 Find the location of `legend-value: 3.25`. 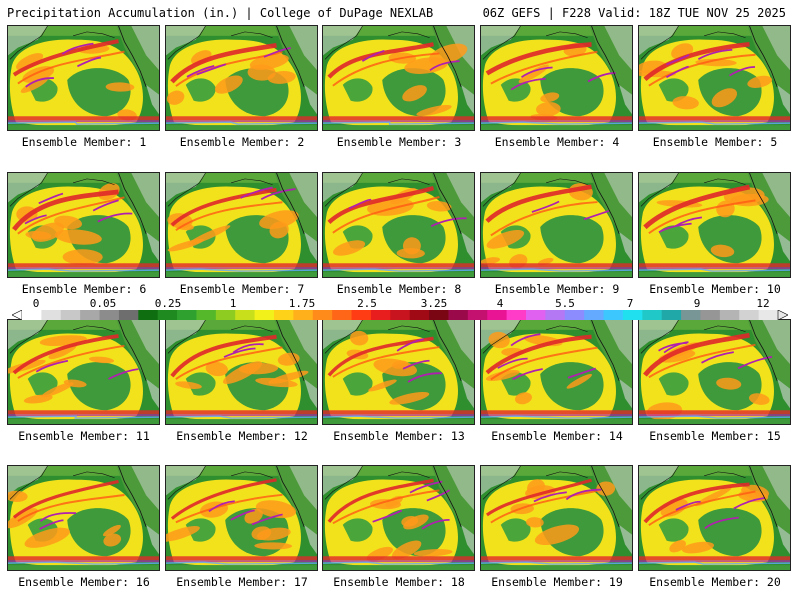

legend-value: 3.25 is located at coordinates (434, 303).